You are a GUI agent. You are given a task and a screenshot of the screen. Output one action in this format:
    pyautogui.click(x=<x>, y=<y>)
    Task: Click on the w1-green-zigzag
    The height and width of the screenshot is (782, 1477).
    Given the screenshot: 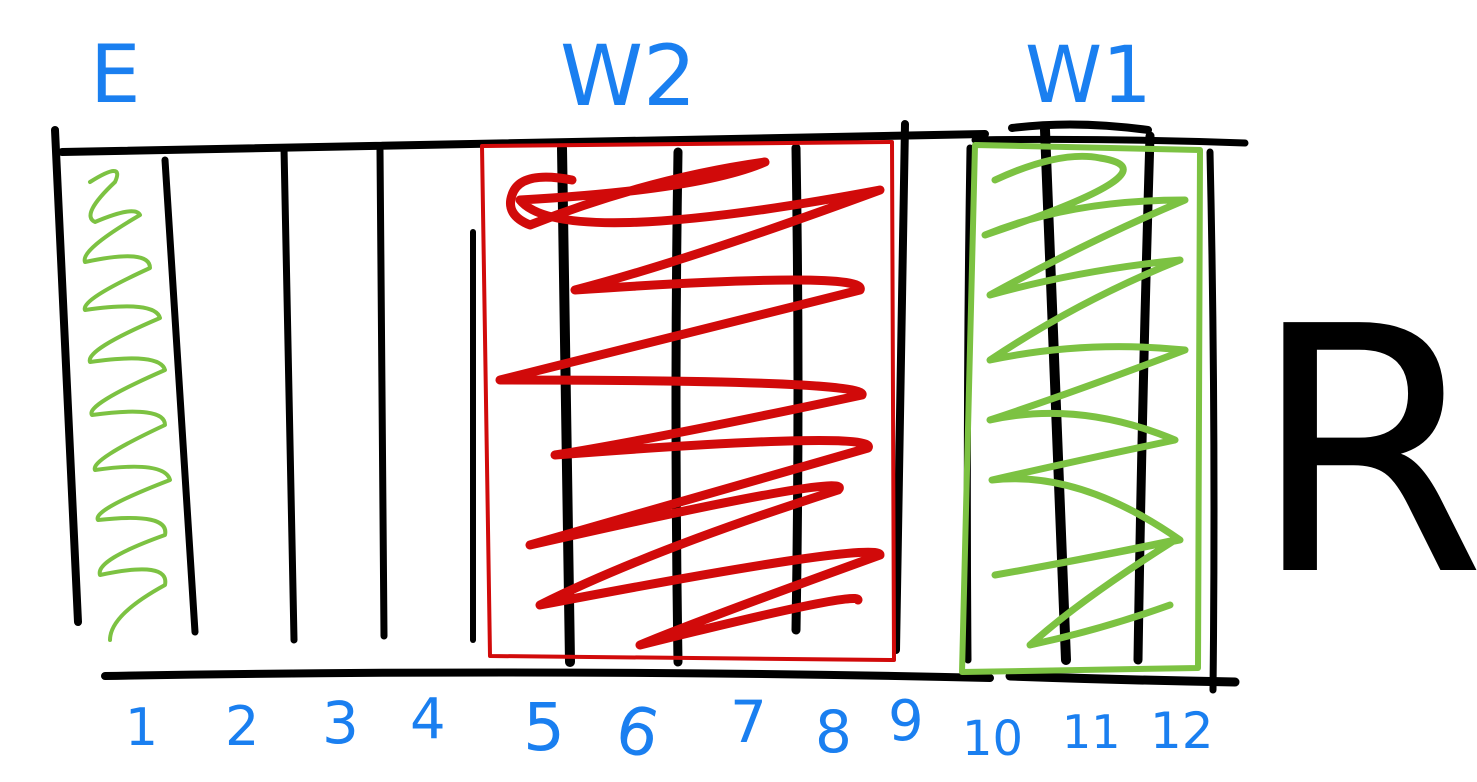 What is the action you would take?
    pyautogui.click(x=1085, y=400)
    